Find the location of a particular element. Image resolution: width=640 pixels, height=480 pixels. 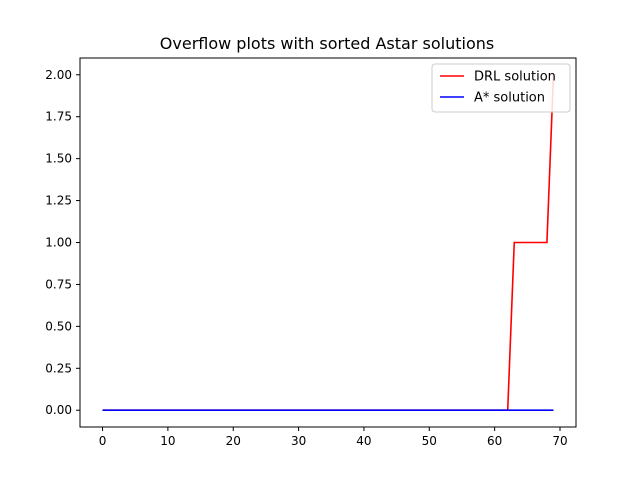

legend-box is located at coordinates (501, 88).